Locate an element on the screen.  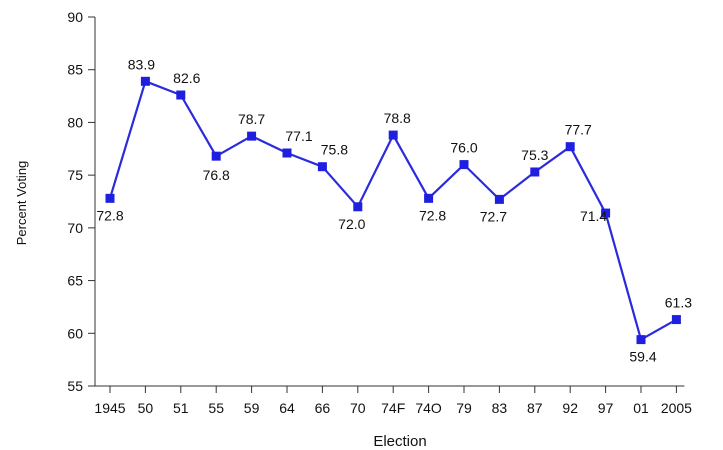
x-tick-label: 74F is located at coordinates (393, 408).